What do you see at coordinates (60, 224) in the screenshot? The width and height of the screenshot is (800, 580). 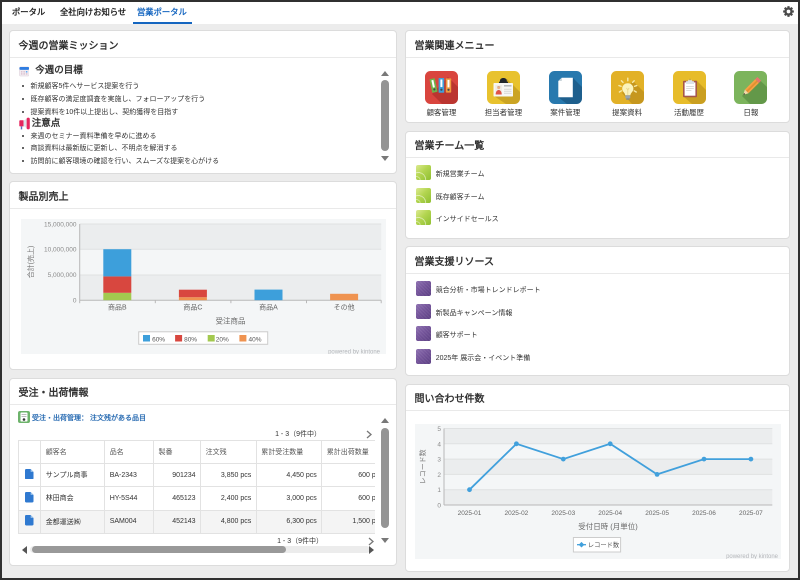 I see `svg-text: 15,000,000` at bounding box center [60, 224].